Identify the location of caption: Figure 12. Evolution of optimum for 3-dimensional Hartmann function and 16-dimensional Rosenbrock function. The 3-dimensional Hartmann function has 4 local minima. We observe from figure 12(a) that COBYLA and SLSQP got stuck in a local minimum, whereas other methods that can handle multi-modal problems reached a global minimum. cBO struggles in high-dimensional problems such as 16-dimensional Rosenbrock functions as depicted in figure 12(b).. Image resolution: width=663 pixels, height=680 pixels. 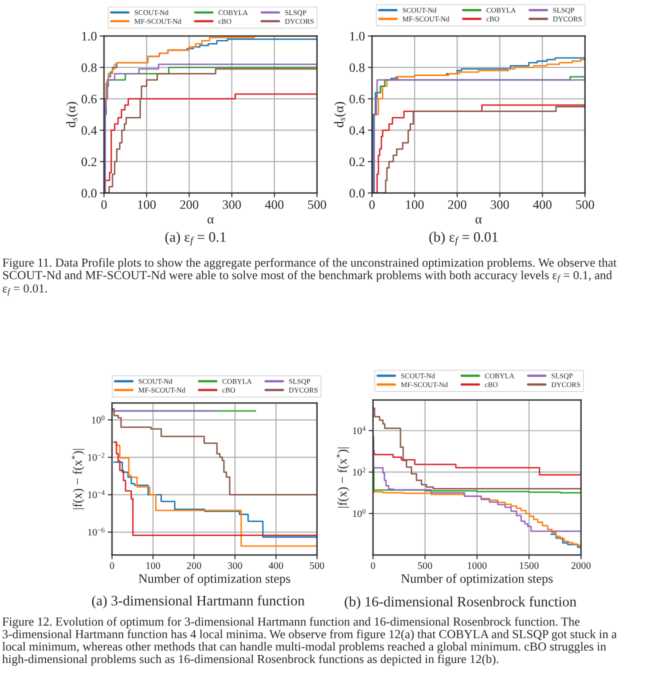
(309, 641).